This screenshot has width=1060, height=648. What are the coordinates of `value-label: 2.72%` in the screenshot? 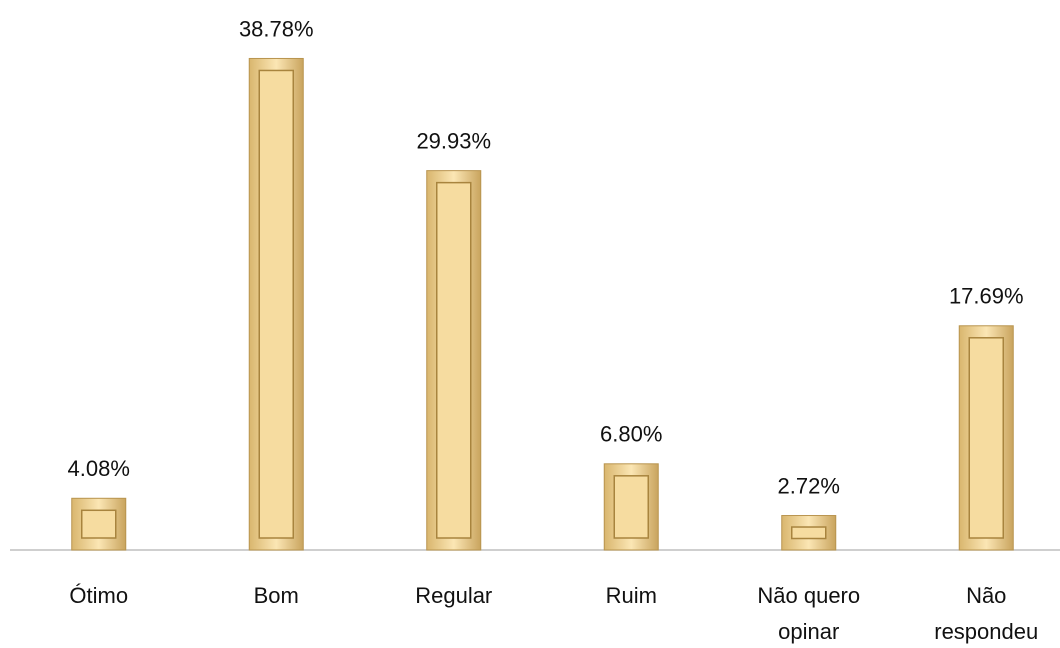 It's located at (809, 485).